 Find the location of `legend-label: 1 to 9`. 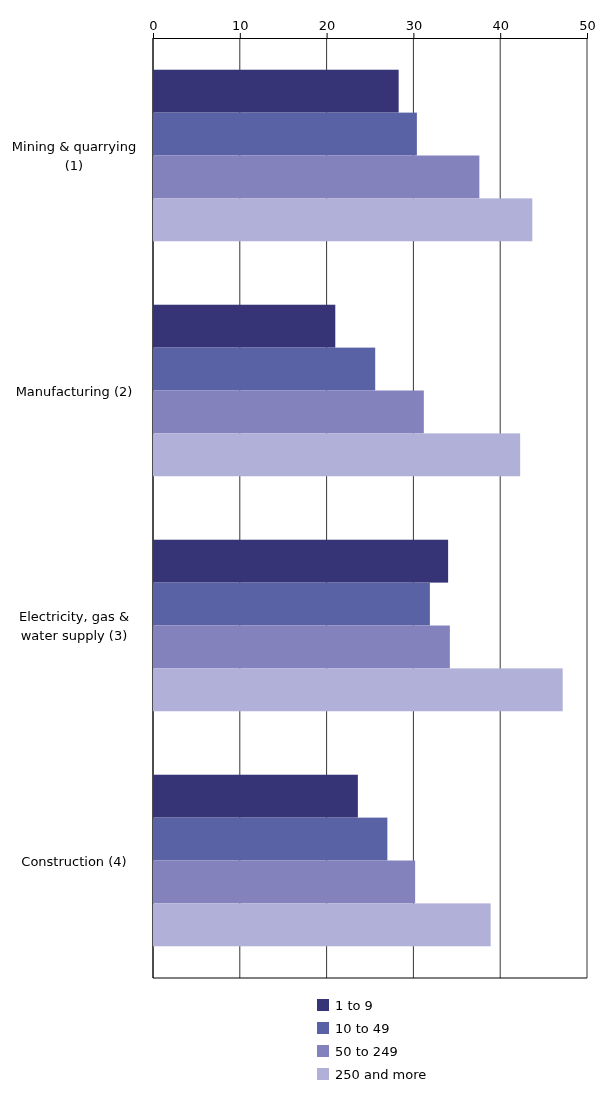

legend-label: 1 to 9 is located at coordinates (354, 1005).